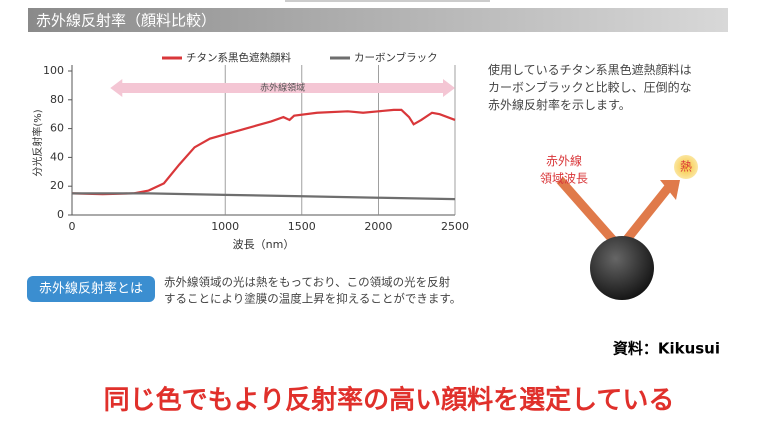  I want to click on text-line: 赤外線領域の光は熱をもっており、この領域の光を反射, so click(307, 282).